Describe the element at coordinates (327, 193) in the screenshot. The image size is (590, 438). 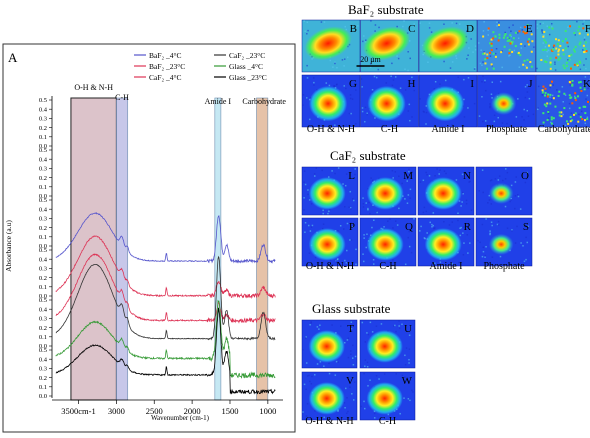
I see `map-hotspot` at that location.